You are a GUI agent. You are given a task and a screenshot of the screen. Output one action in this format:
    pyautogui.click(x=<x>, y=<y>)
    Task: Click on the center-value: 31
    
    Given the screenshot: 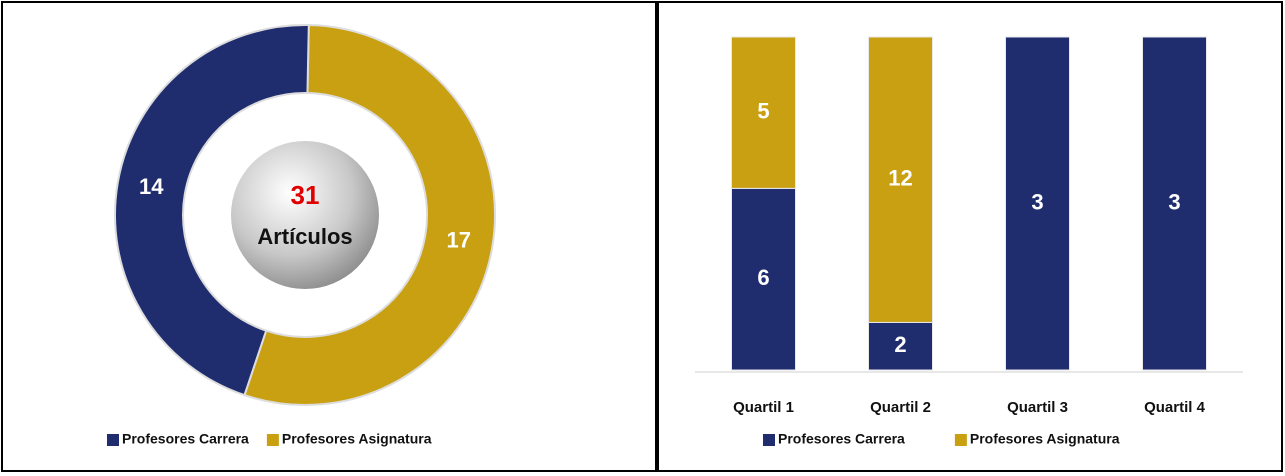 What is the action you would take?
    pyautogui.click(x=305, y=195)
    